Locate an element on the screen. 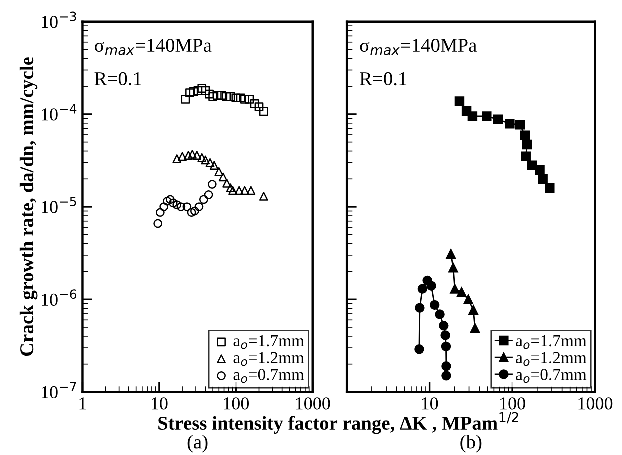 The height and width of the screenshot is (455, 622). y-tick-label: 10$^{−4}$ is located at coordinates (59, 112).